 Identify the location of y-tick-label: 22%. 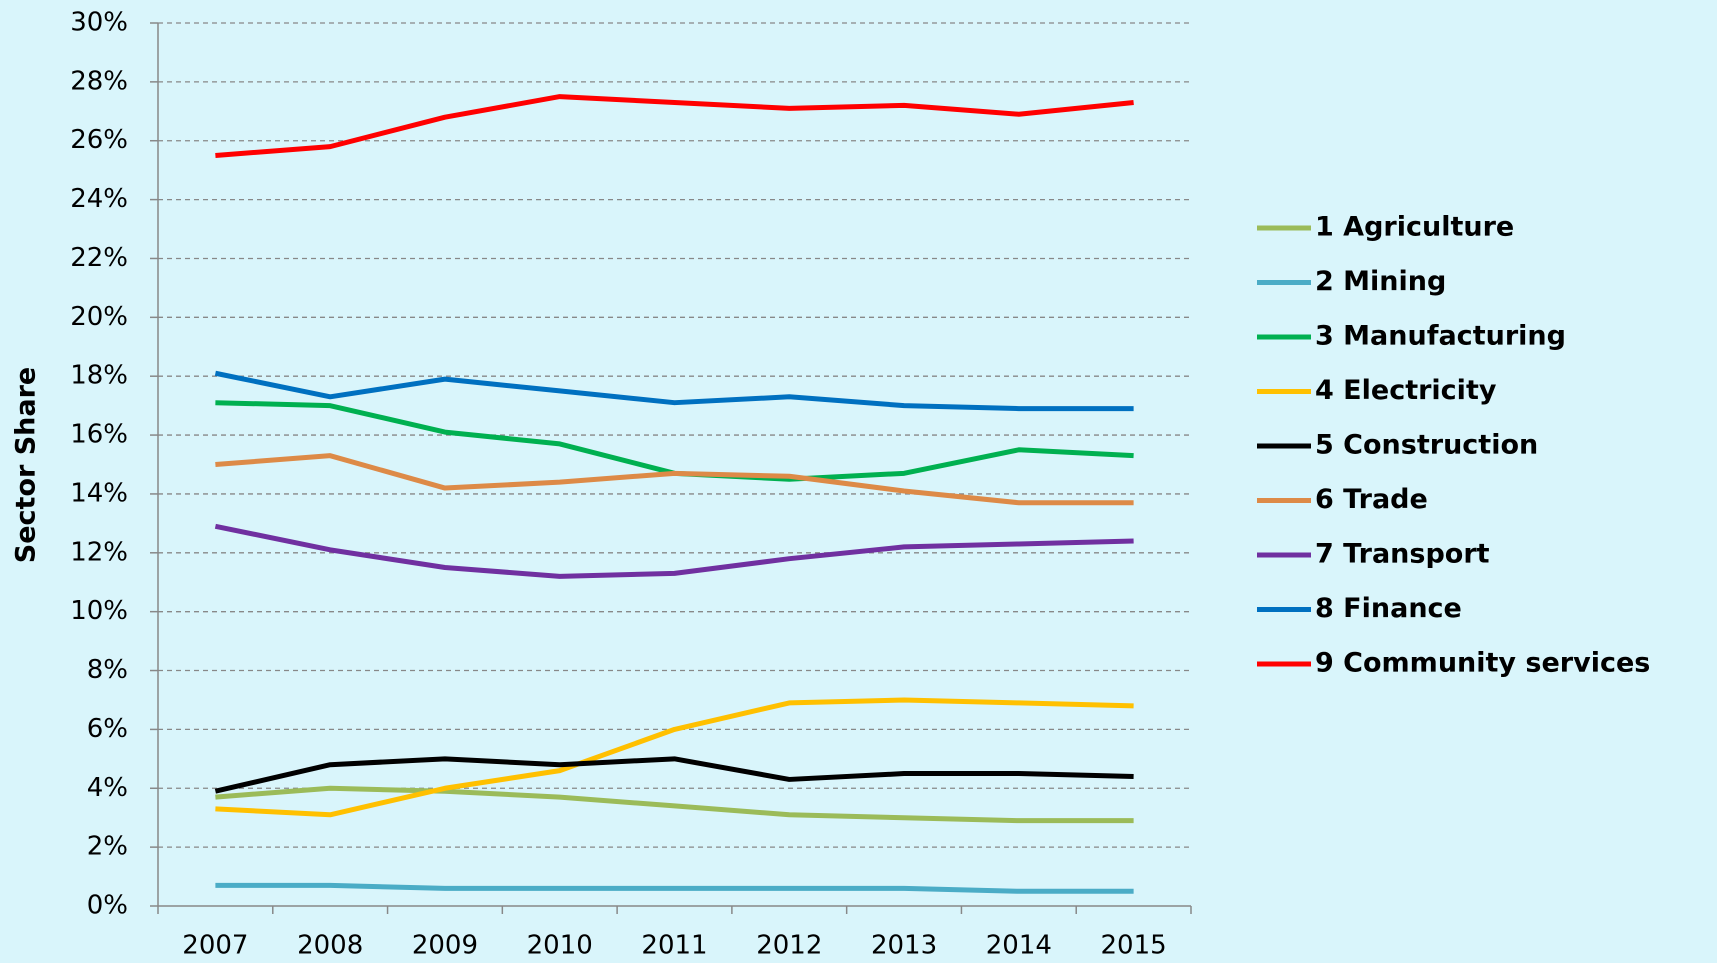
(99, 258).